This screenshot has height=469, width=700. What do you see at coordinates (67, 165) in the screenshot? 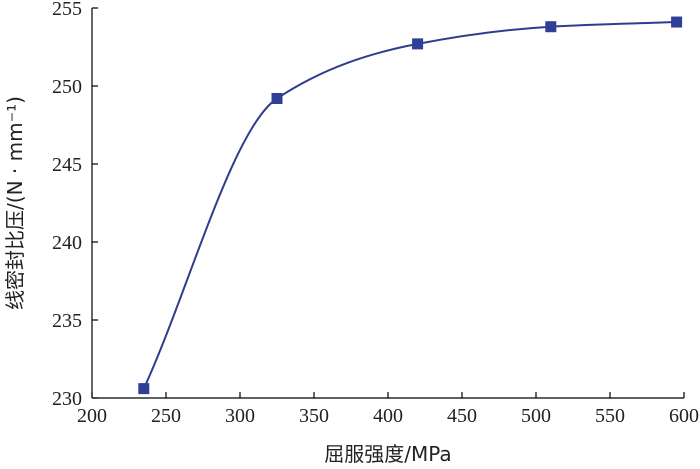
I see `y-tick-label: 245` at bounding box center [67, 165].